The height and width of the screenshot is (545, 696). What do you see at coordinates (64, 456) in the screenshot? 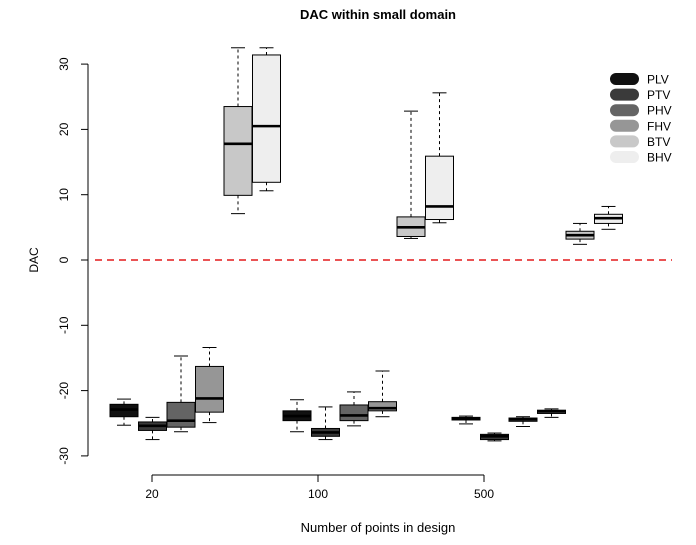
I see `y-tick-label: -30` at bounding box center [64, 456].